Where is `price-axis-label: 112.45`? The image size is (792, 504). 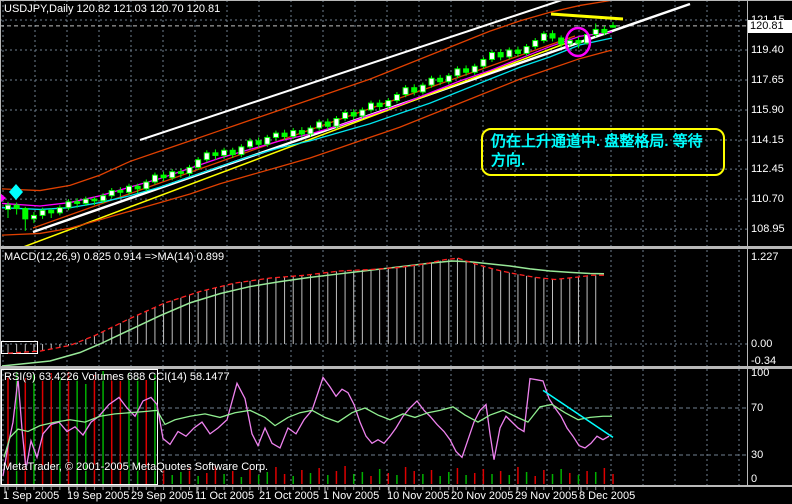
price-axis-label: 112.45 is located at coordinates (767, 169).